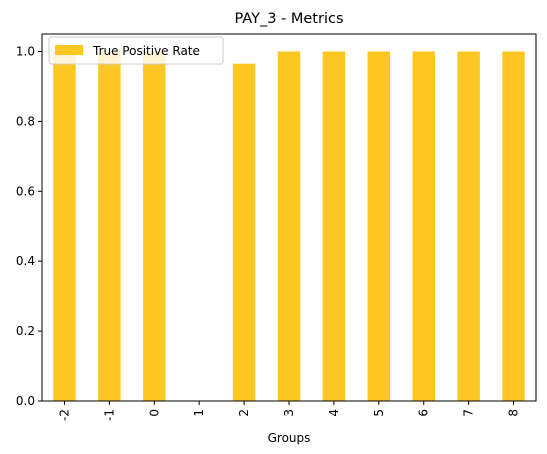 Image resolution: width=547 pixels, height=454 pixels. I want to click on y-tick-label: 0.0, so click(25, 401).